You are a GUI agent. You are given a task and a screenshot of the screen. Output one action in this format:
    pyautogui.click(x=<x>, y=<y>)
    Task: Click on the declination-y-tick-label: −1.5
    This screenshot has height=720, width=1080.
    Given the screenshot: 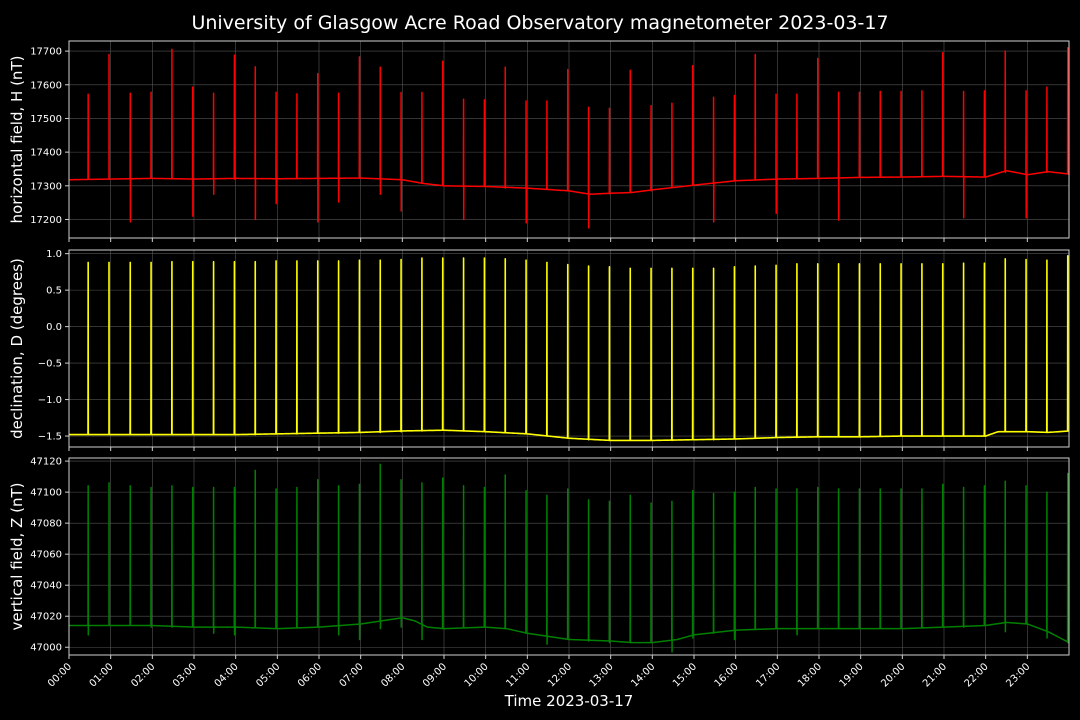 What is the action you would take?
    pyautogui.click(x=50, y=437)
    